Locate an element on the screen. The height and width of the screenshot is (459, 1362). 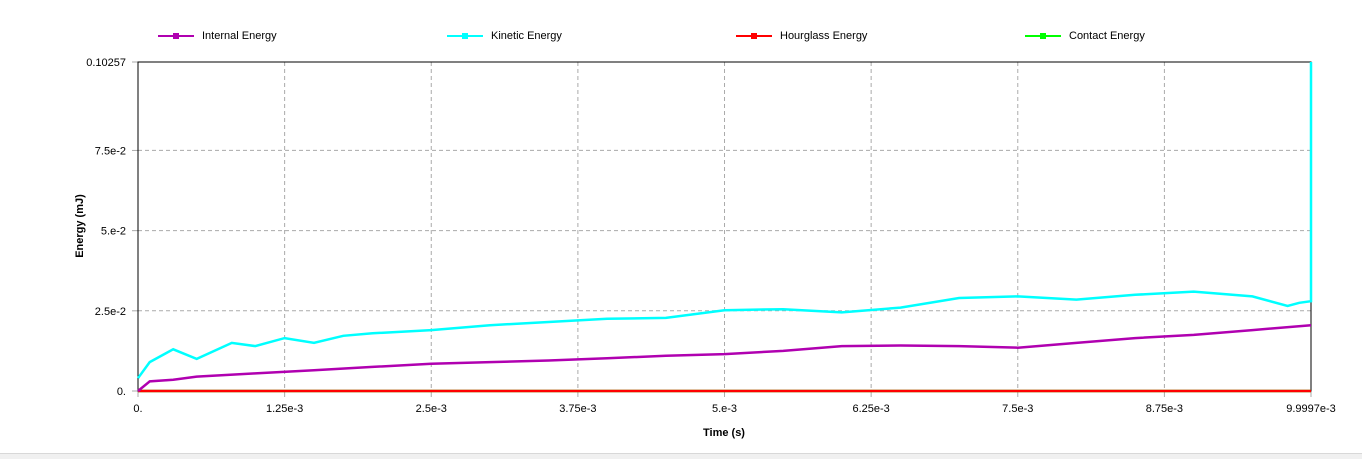
bottom-scrollbar is located at coordinates (681, 456).